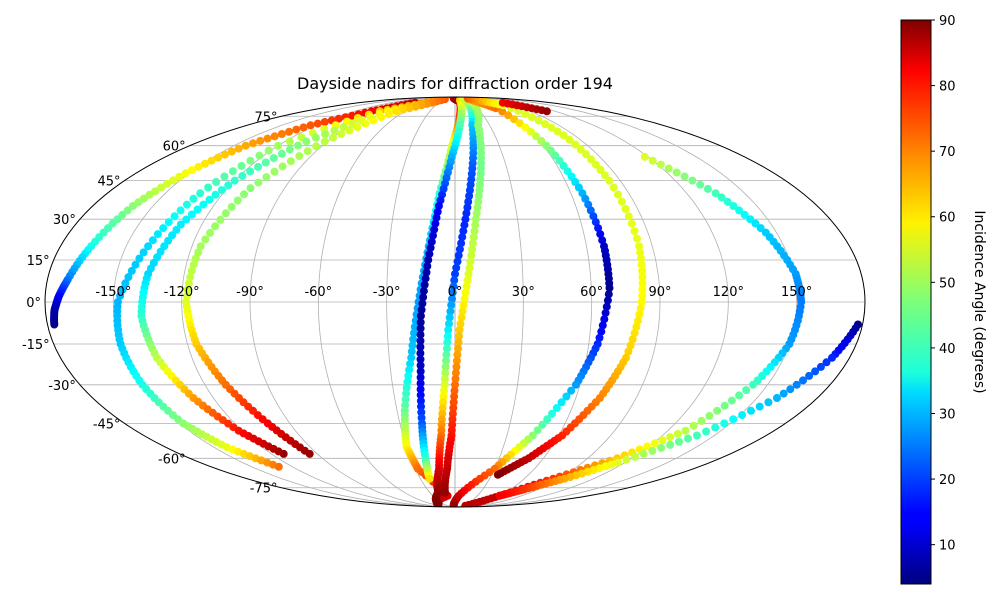 Image resolution: width=1000 pixels, height=600 pixels. Describe the element at coordinates (947, 218) in the screenshot. I see `colorbar-tick-label: 60` at that location.